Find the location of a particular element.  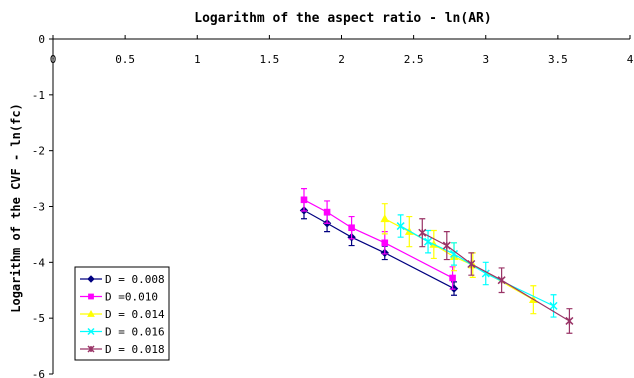

y-tick-label: -5 is located at coordinates (38, 318).